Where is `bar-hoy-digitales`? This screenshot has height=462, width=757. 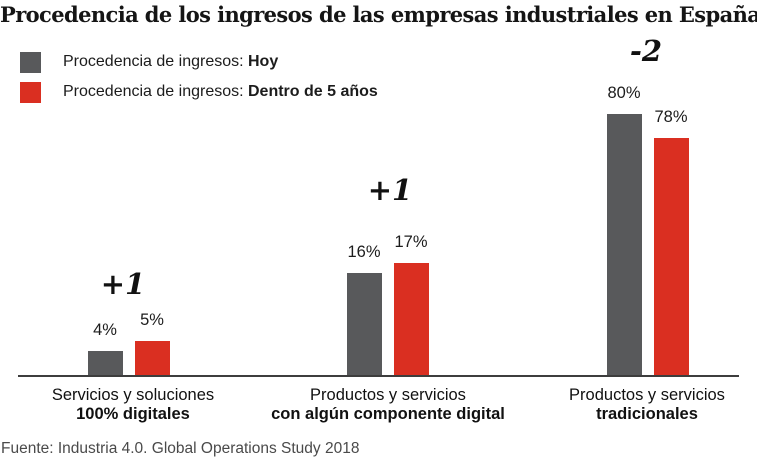
bar-hoy-digitales is located at coordinates (105, 363).